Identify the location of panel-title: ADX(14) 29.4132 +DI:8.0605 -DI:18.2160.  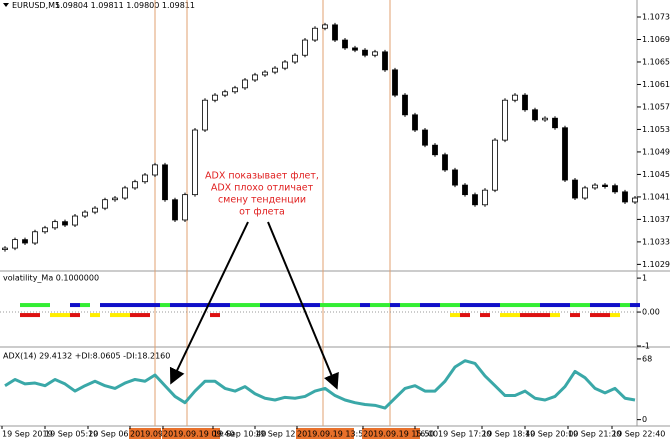
(86, 356).